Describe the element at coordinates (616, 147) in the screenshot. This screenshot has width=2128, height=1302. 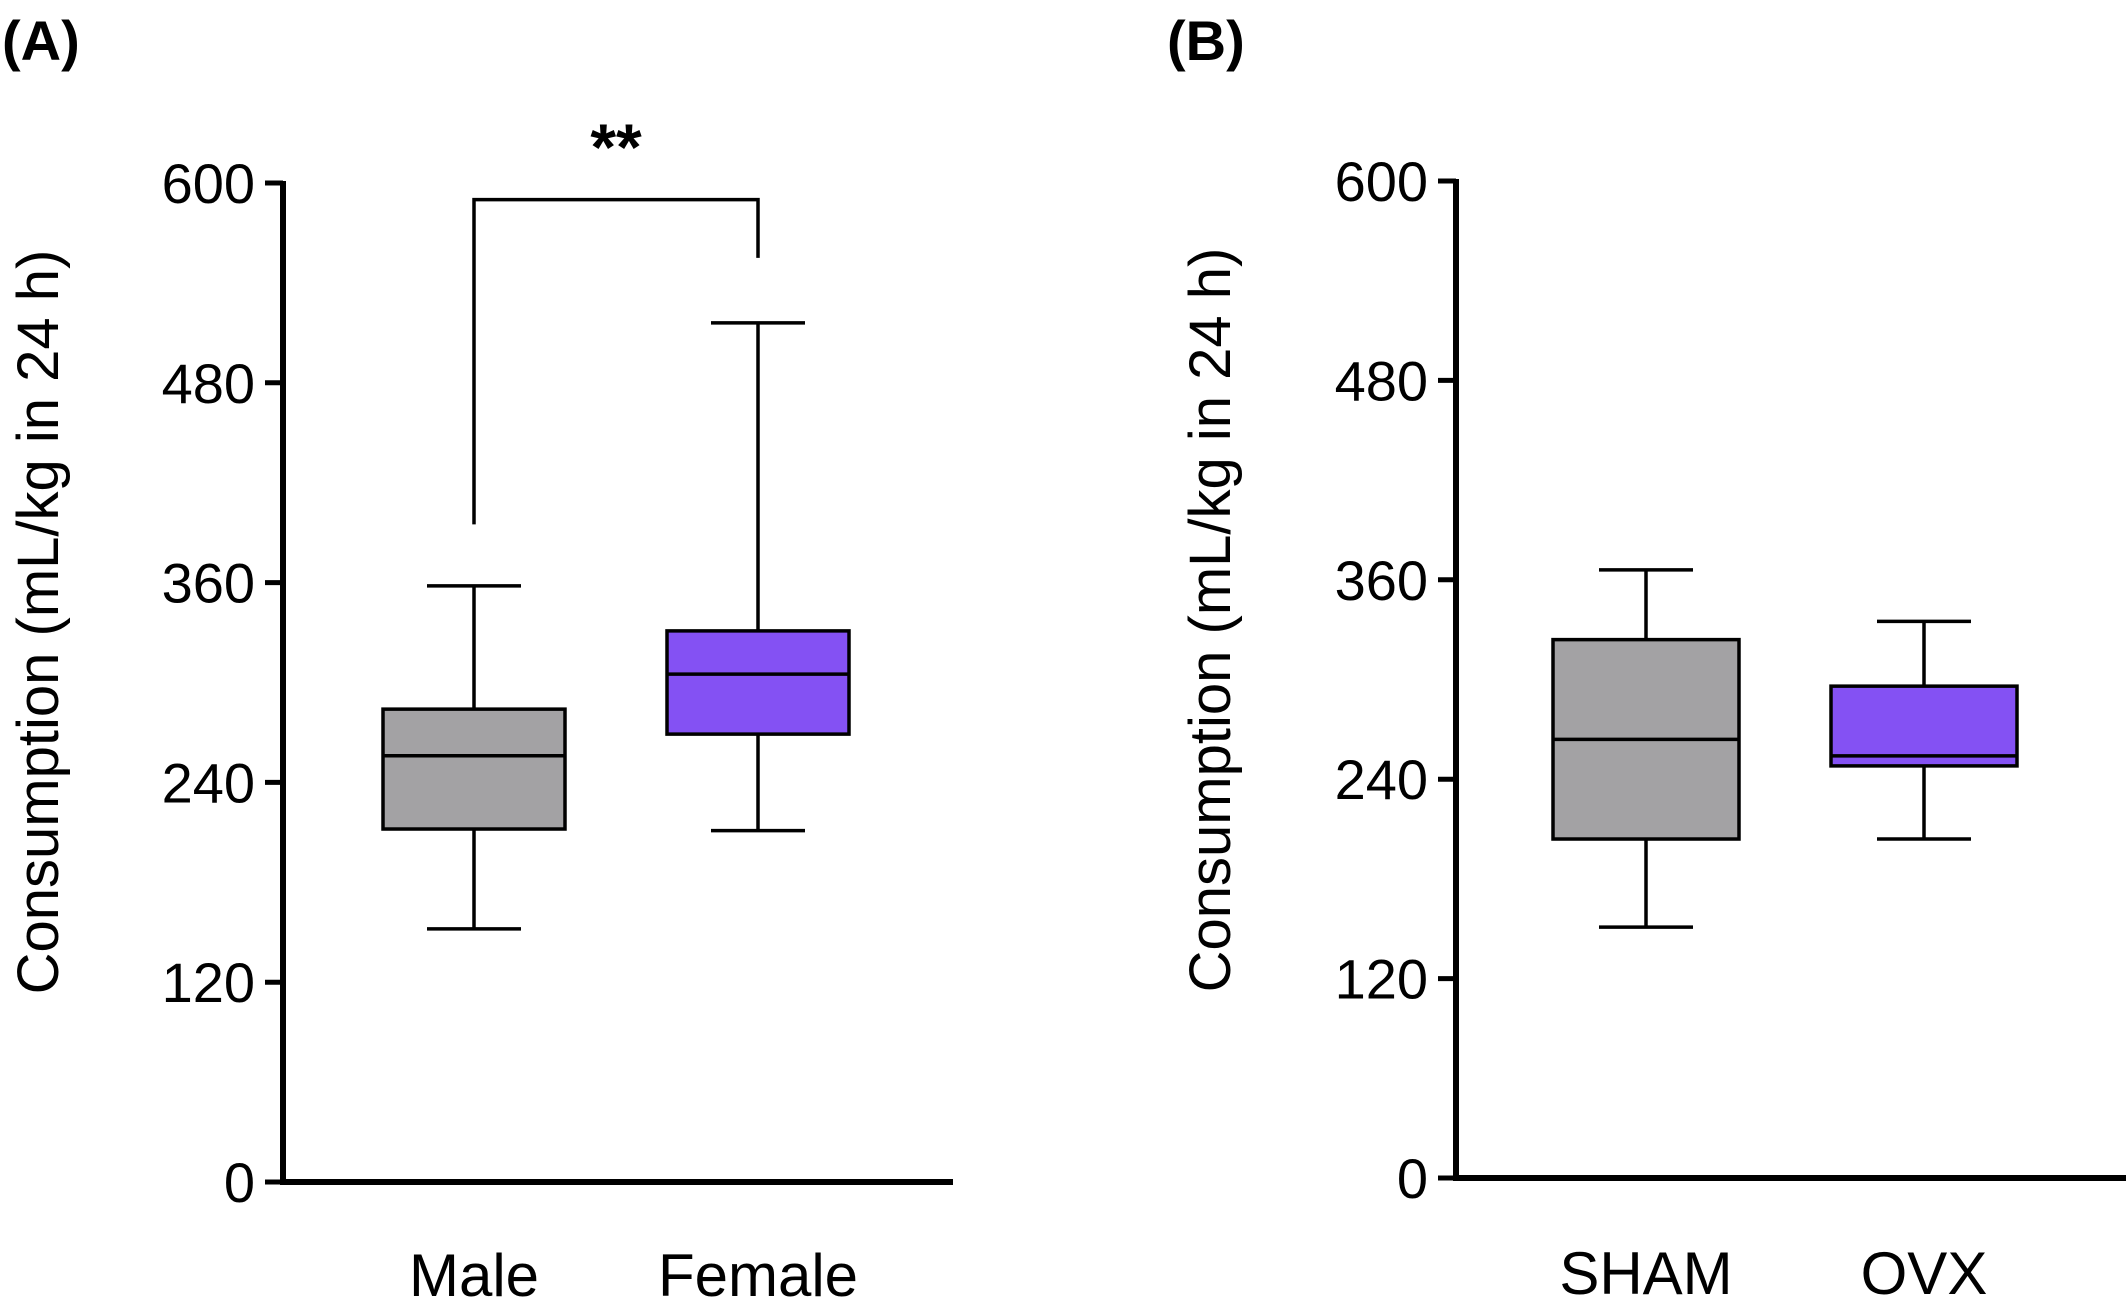
I see `panel-a-significance-label: **` at that location.